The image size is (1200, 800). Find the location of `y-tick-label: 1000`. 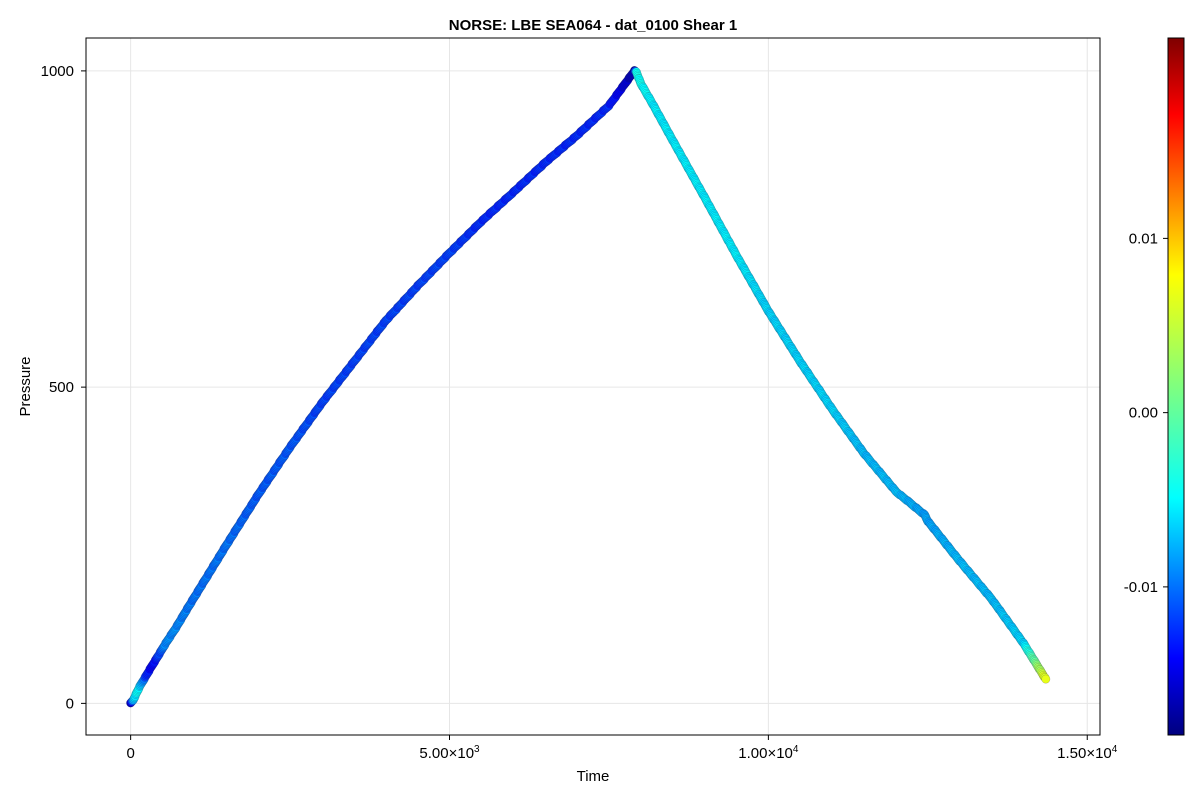

y-tick-label: 1000 is located at coordinates (57, 71).